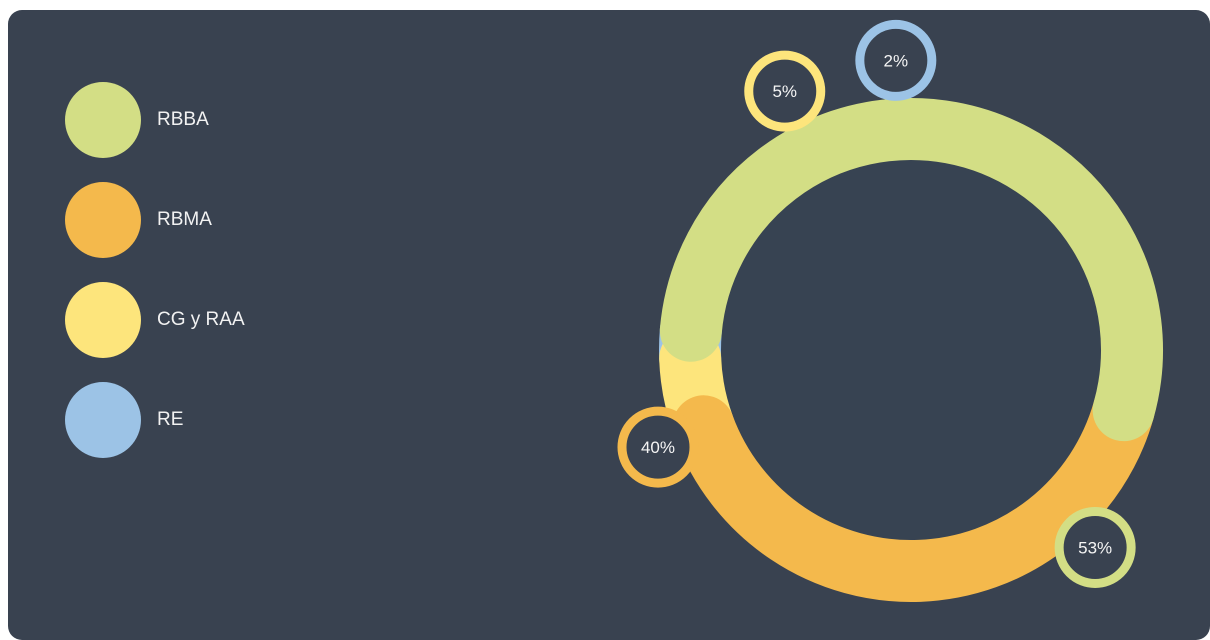 Image resolution: width=1210 pixels, height=640 pixels. Describe the element at coordinates (103, 120) in the screenshot. I see `legend-swatch-rbba` at that location.